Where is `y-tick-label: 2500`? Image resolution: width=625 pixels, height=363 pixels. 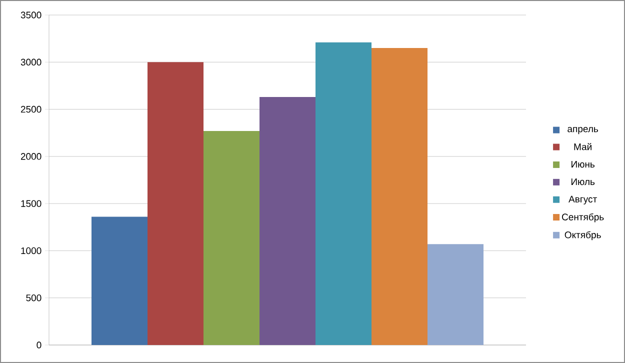
y-tick-label: 2500 is located at coordinates (31, 109).